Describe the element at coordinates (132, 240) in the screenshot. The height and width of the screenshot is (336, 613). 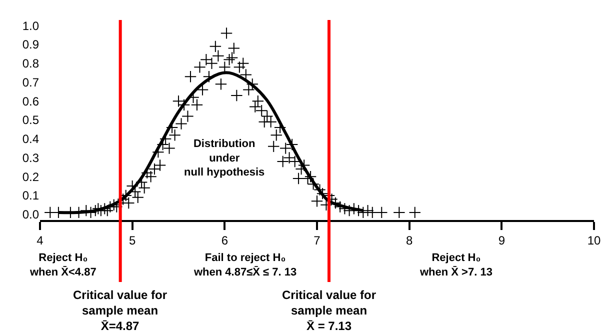
I see `x-tick-label: 5` at that location.